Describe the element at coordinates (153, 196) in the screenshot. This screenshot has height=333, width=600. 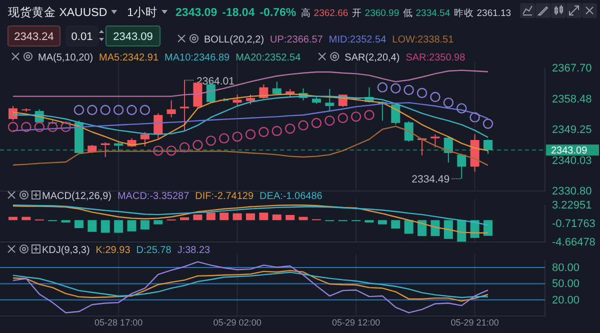
I see `annotation: MACD:-3.35287` at that location.